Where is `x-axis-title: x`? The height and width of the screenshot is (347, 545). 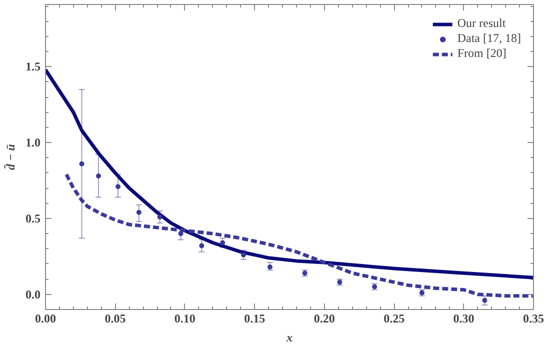
x-axis-title: x is located at coordinates (289, 337).